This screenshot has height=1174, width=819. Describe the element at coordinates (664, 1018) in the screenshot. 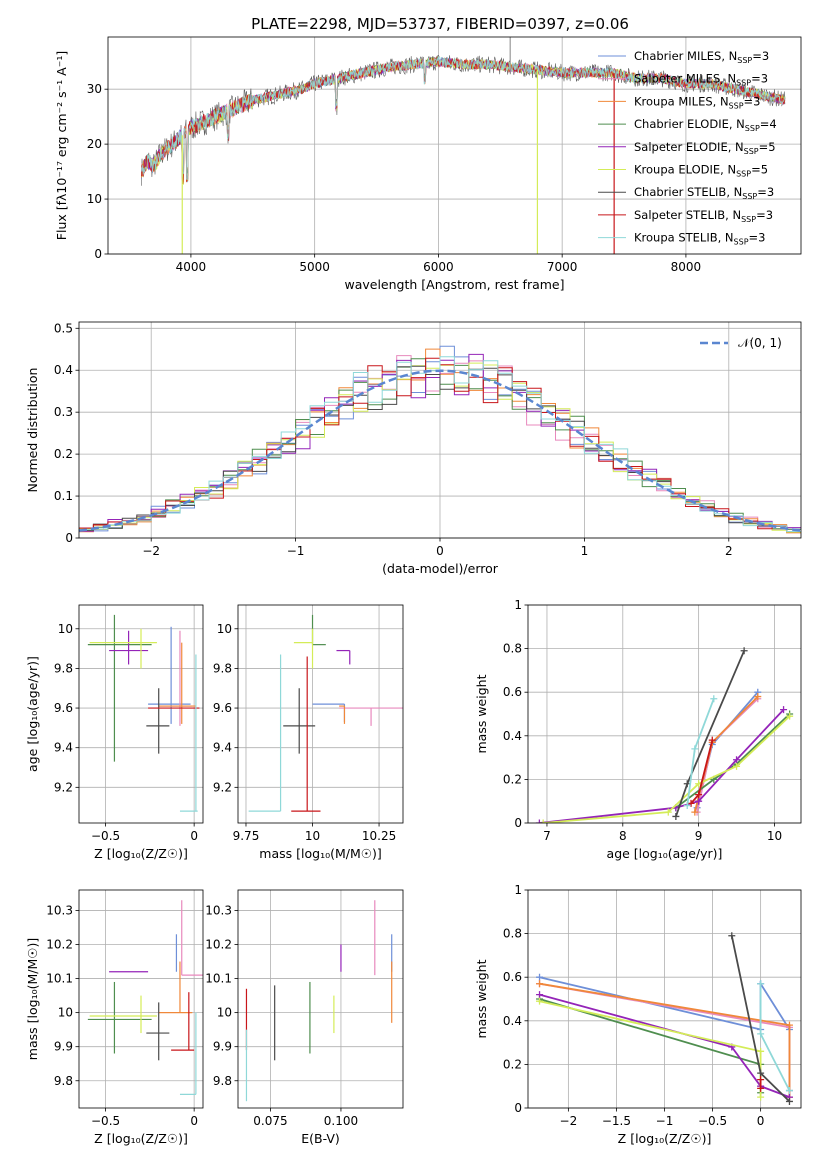

I see `plot-area-weight-vs-z` at that location.